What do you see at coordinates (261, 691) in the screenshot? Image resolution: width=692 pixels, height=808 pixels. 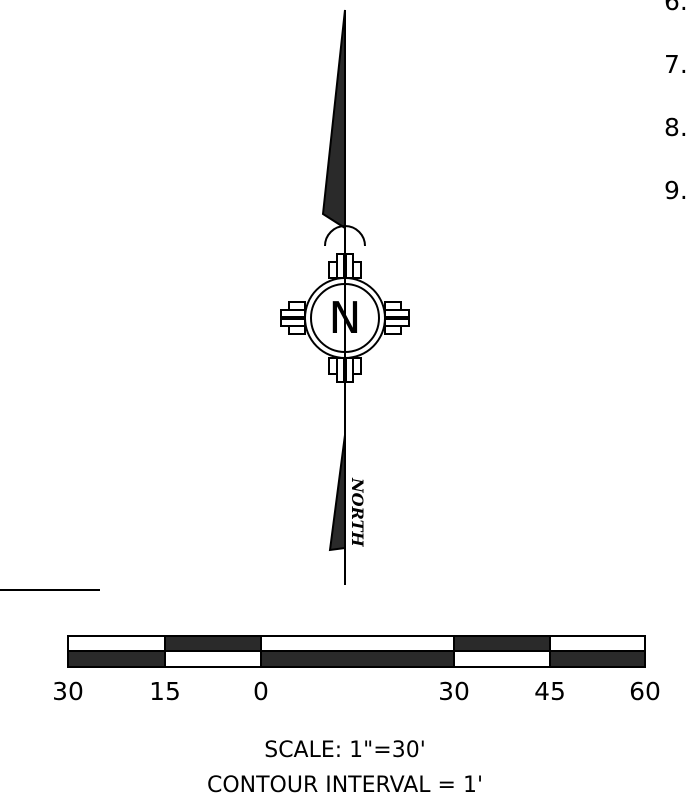 I see `scale-label: 0` at bounding box center [261, 691].